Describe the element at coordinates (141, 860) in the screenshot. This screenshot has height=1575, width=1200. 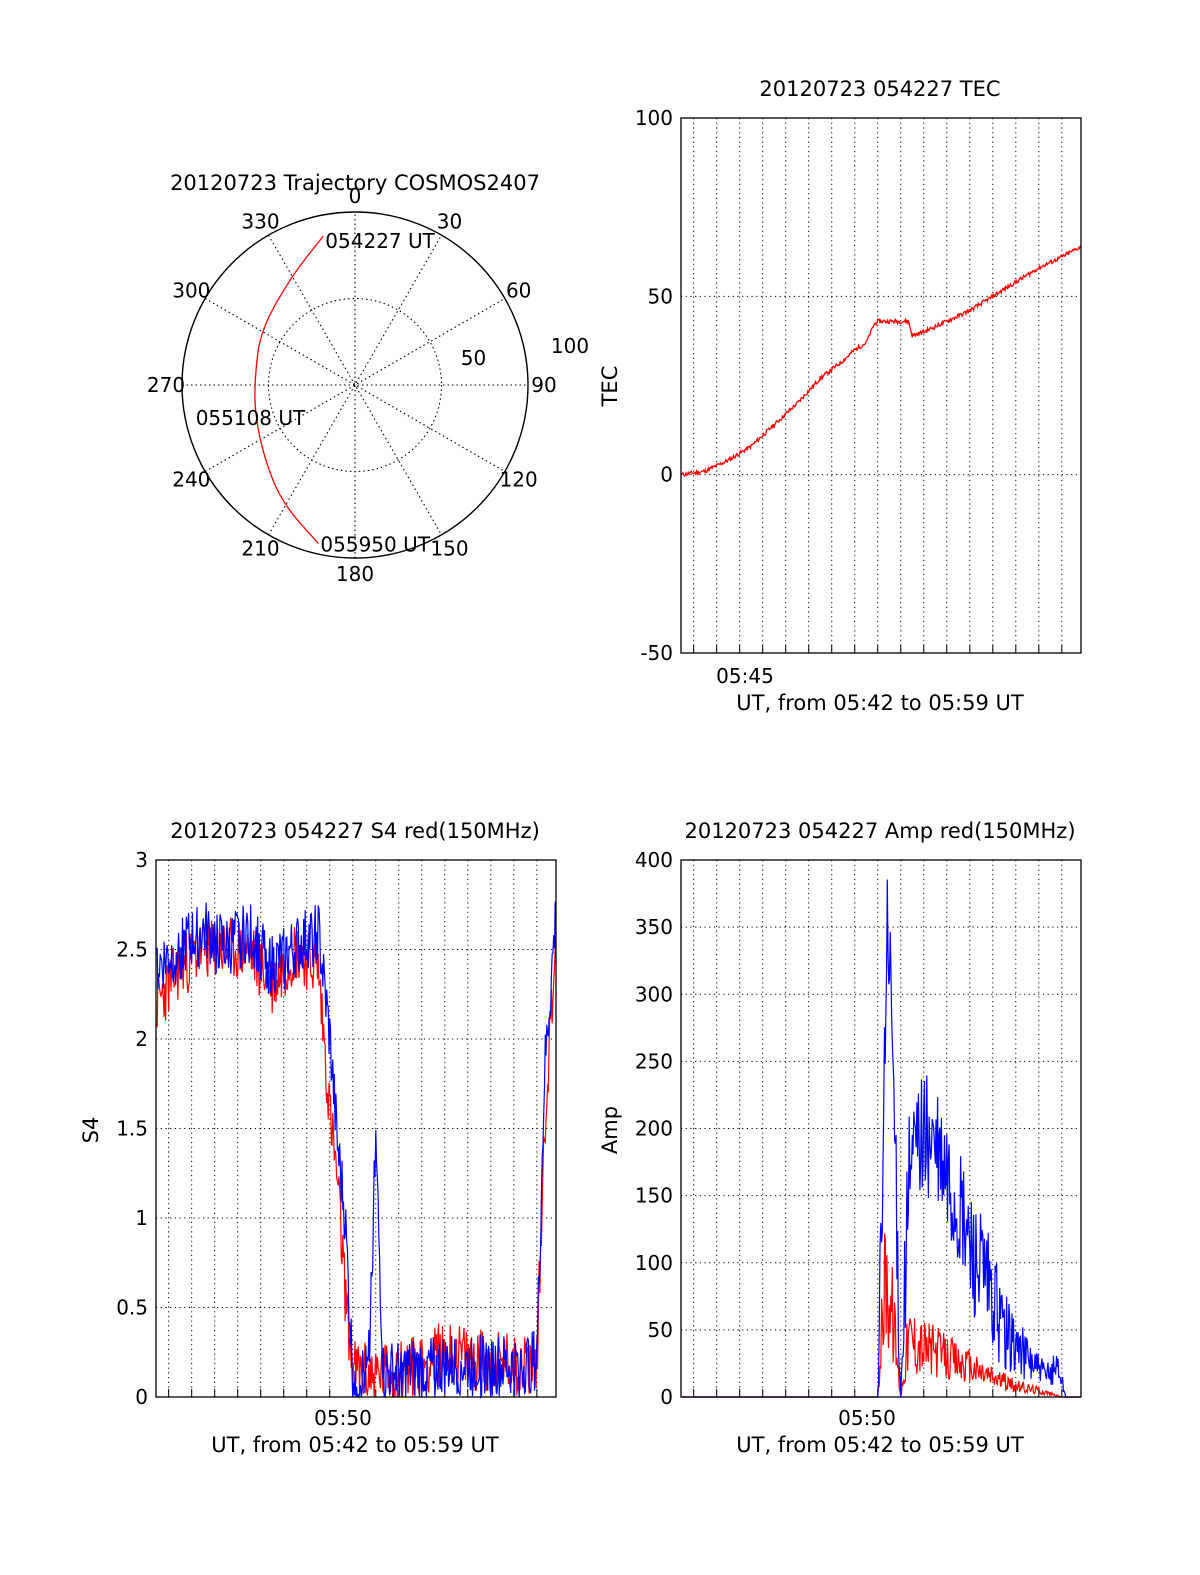
I see `y-tick-label: 3` at that location.